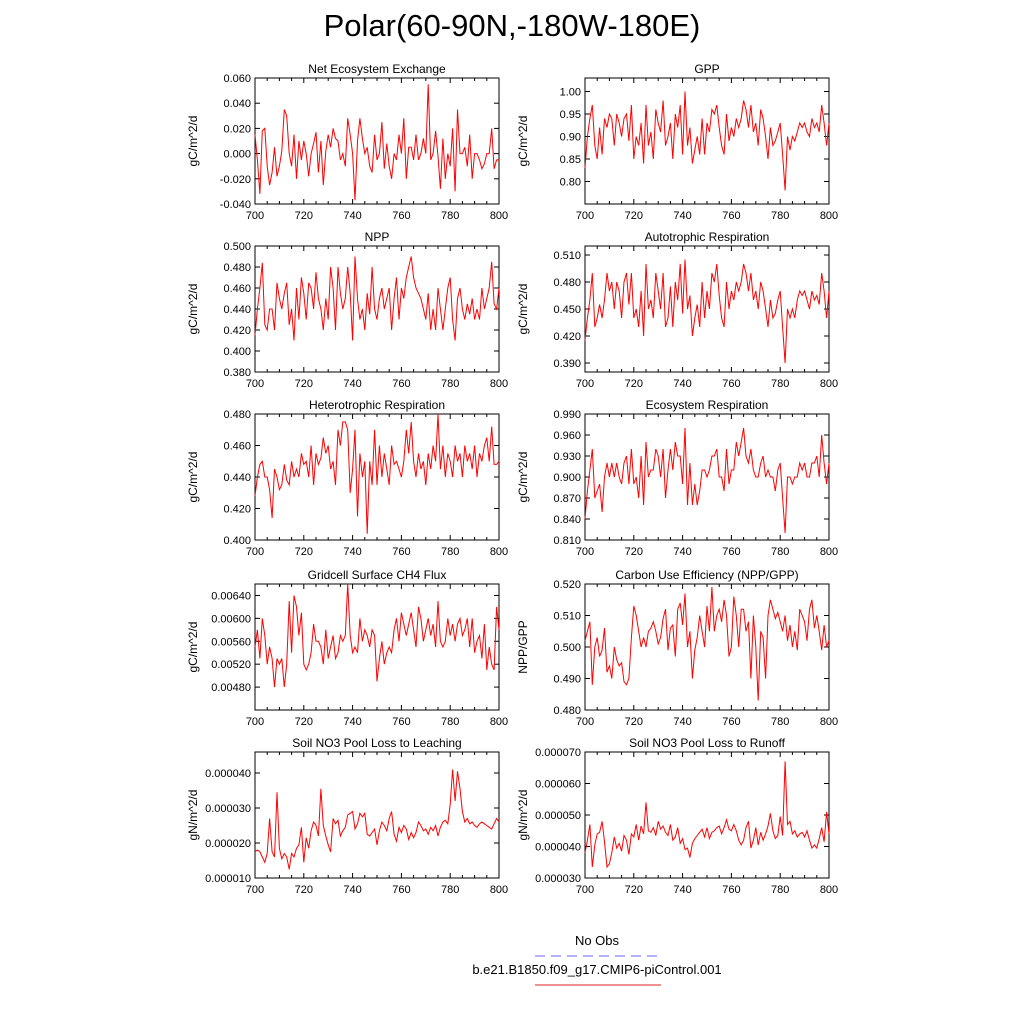  What do you see at coordinates (237, 79) in the screenshot?
I see `y-tick-label: 0.060` at bounding box center [237, 79].